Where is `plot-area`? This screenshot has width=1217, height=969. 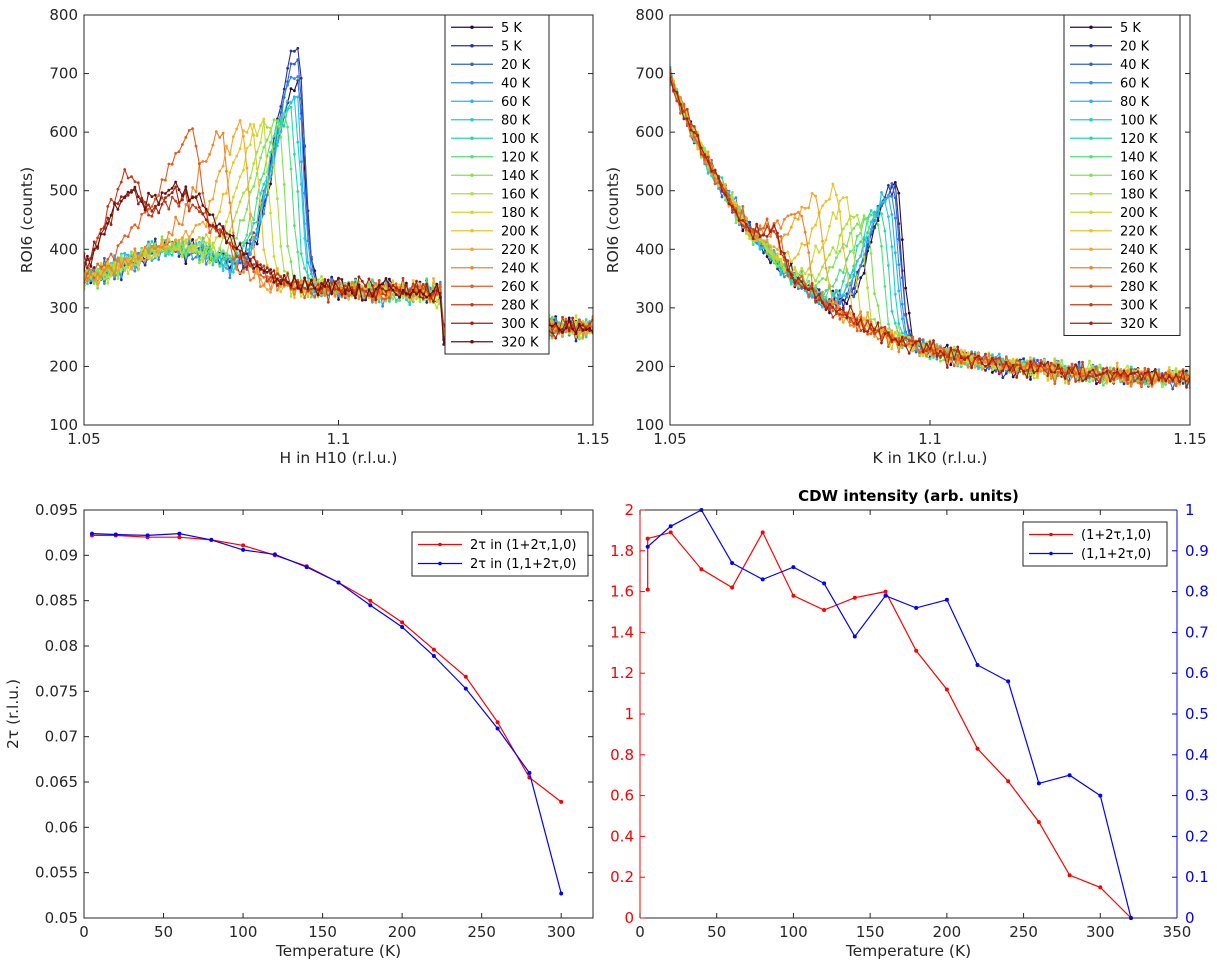
plot-area is located at coordinates (930, 228).